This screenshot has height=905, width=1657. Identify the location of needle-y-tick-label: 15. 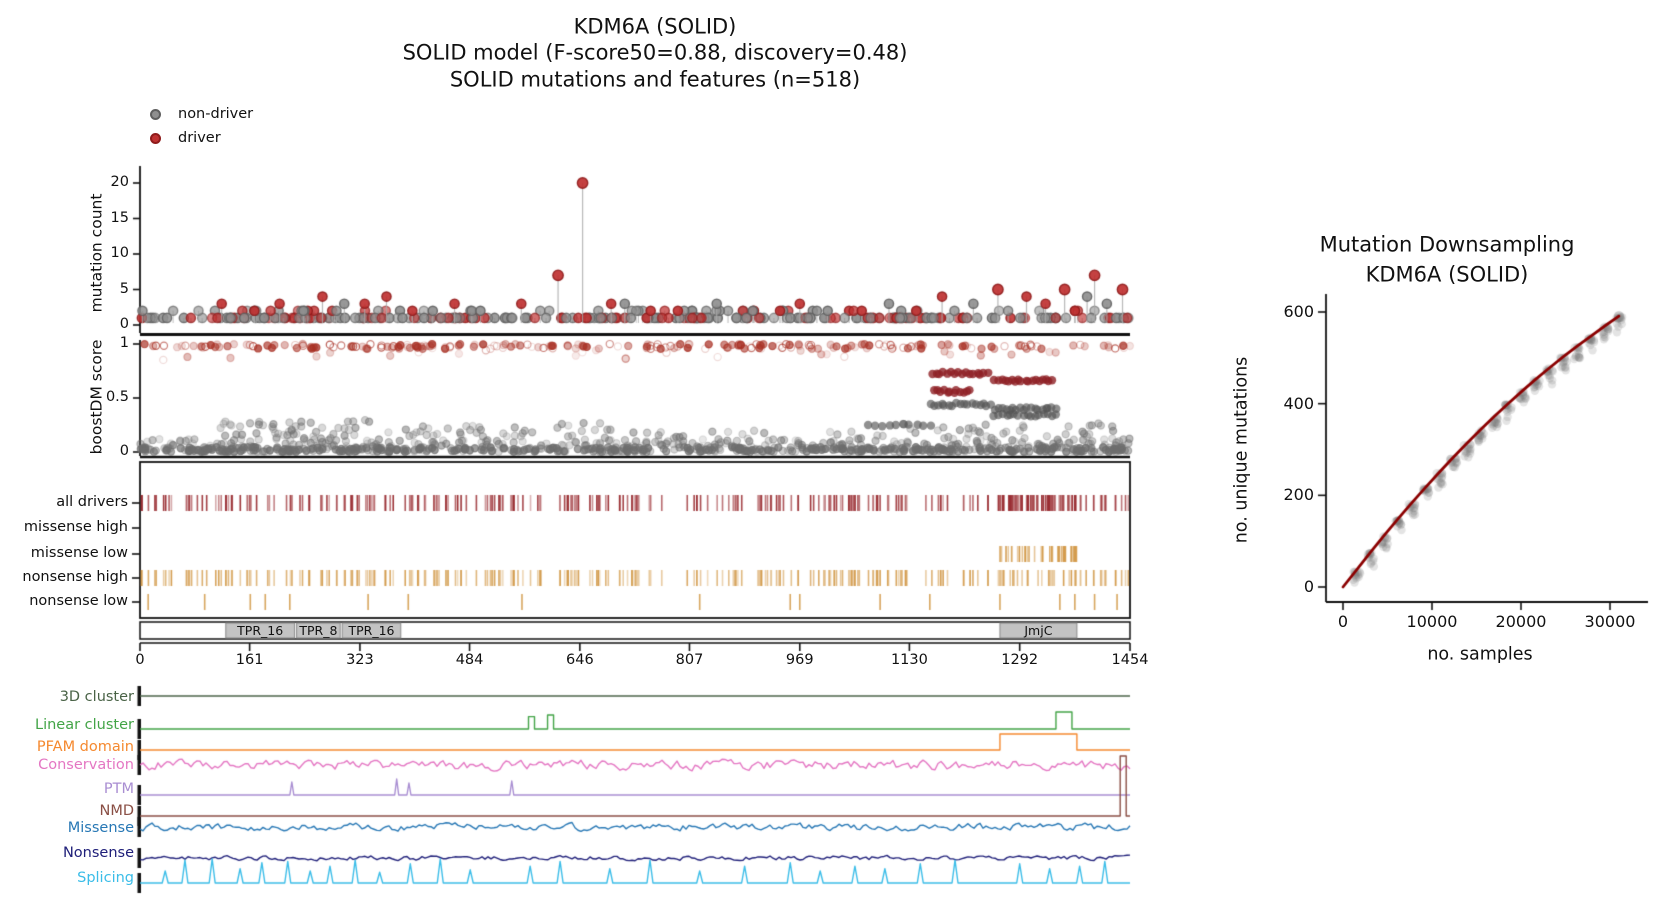
(119, 217).